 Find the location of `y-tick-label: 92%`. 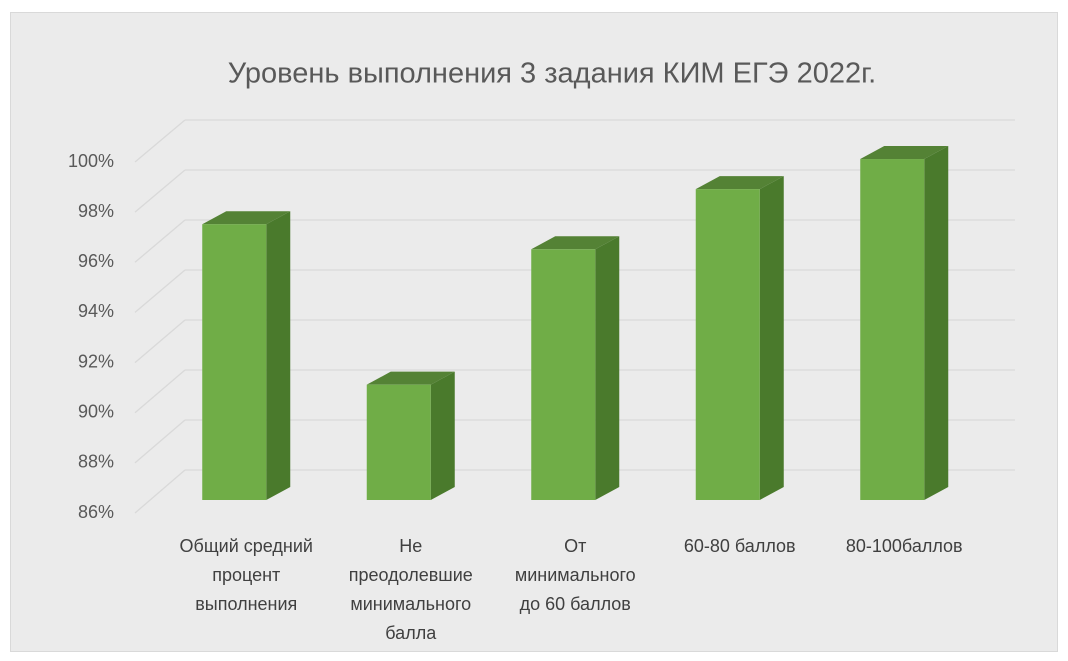

y-tick-label: 92% is located at coordinates (96, 361).